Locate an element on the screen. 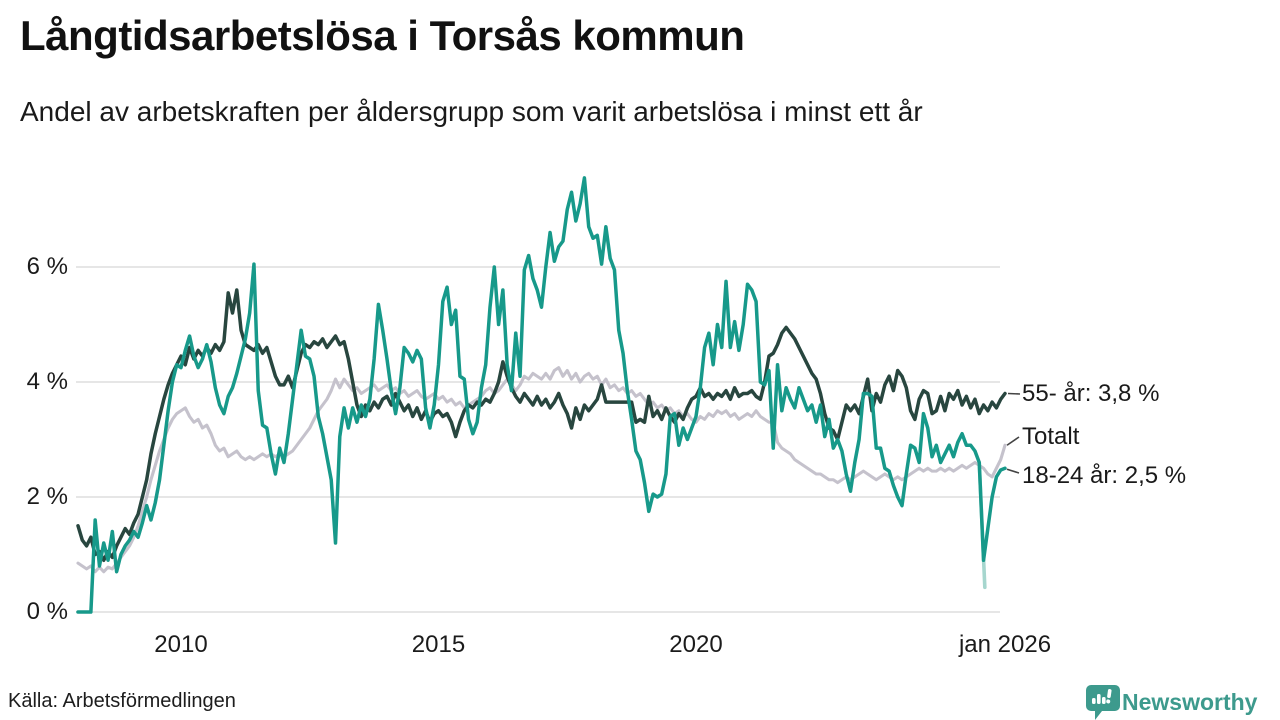 Image resolution: width=1280 pixels, height=720 pixels. series-label-18-24-ar: 18-24 år: 2,5 % is located at coordinates (1104, 475).